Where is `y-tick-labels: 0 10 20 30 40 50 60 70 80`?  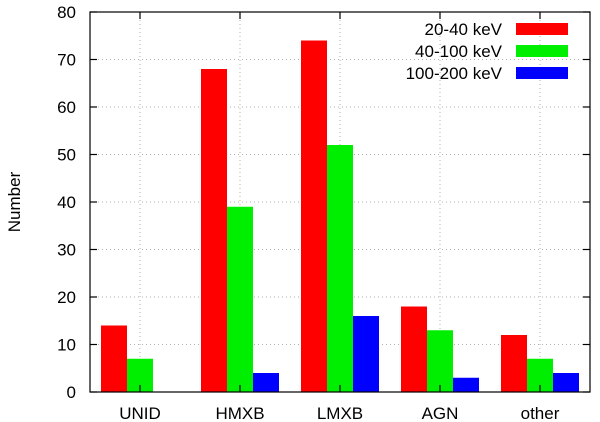
y-tick-labels: 0 10 20 30 40 50 60 70 80 is located at coordinates (66, 202).